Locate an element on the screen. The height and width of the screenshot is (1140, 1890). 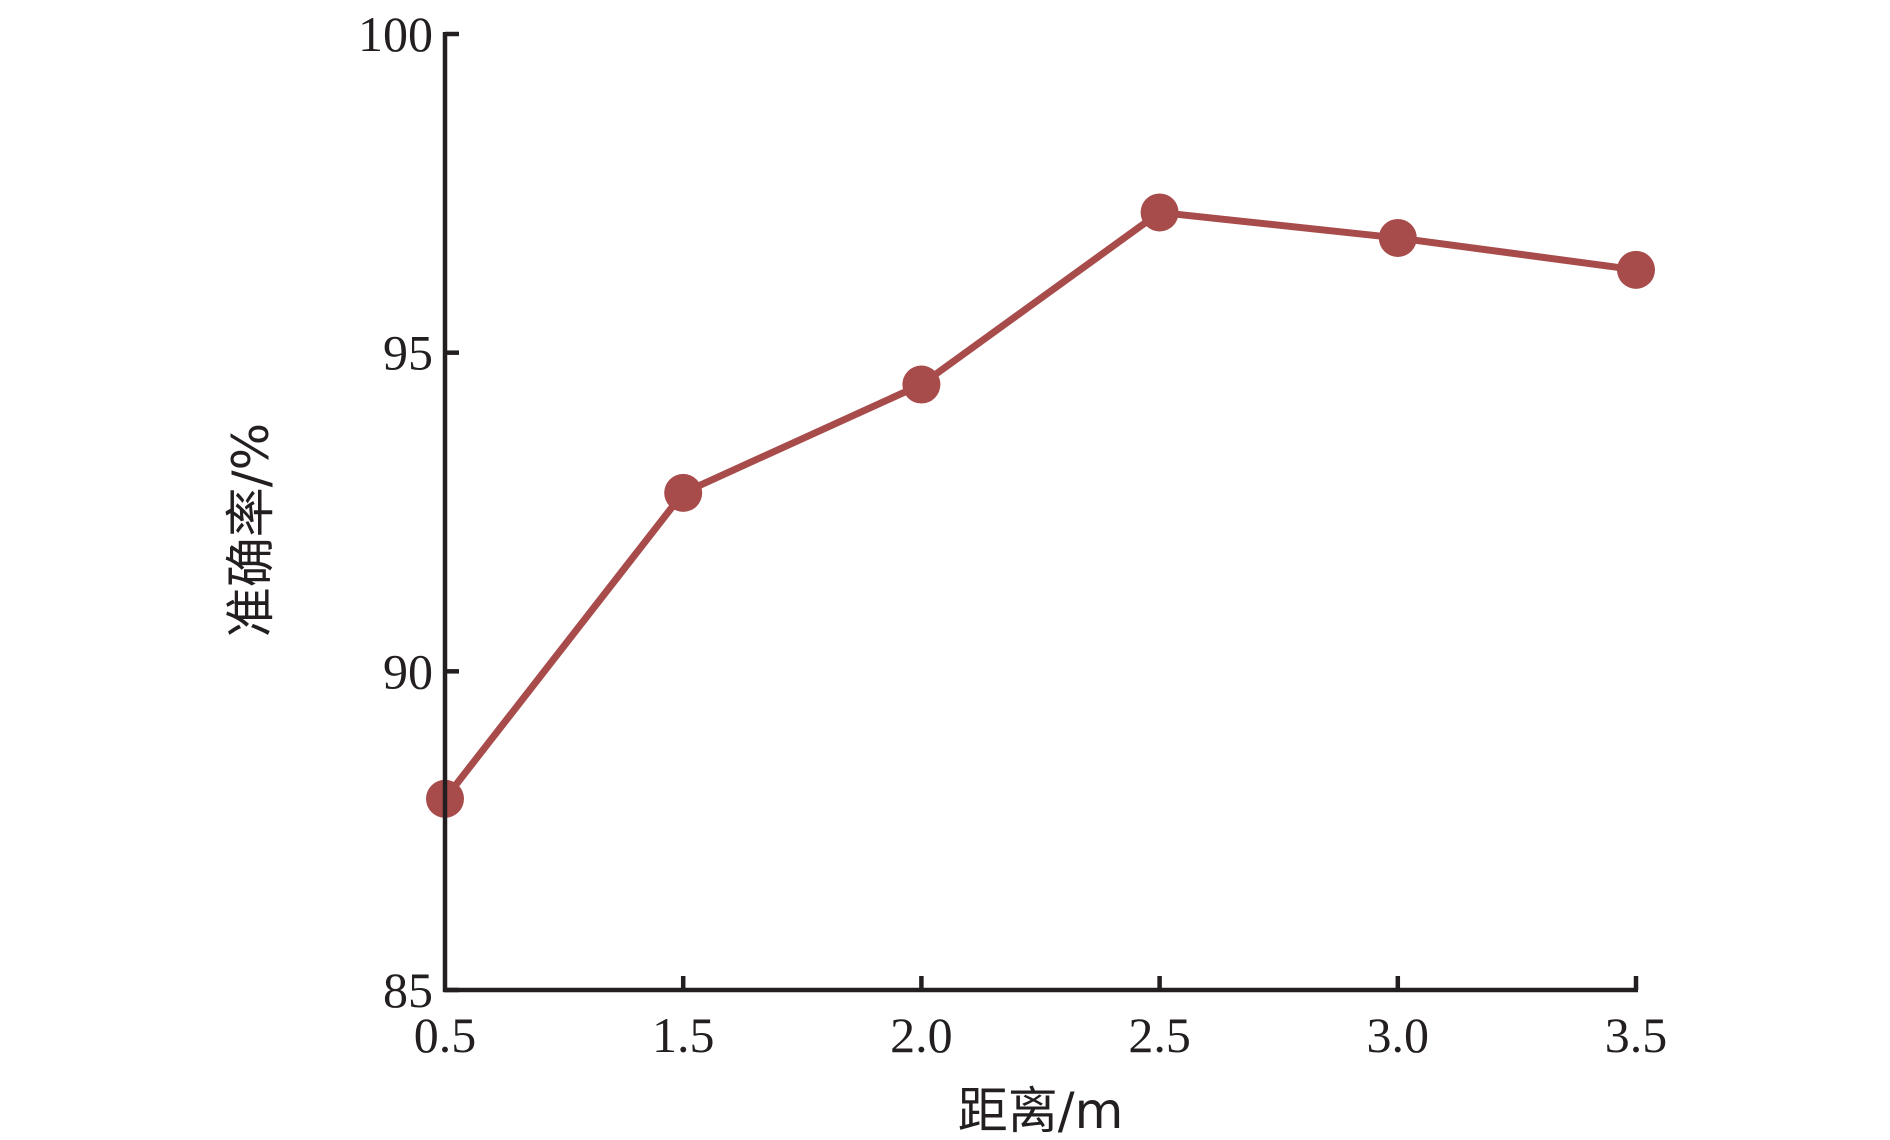
x-tick-label: 3.0 is located at coordinates (1398, 1035).